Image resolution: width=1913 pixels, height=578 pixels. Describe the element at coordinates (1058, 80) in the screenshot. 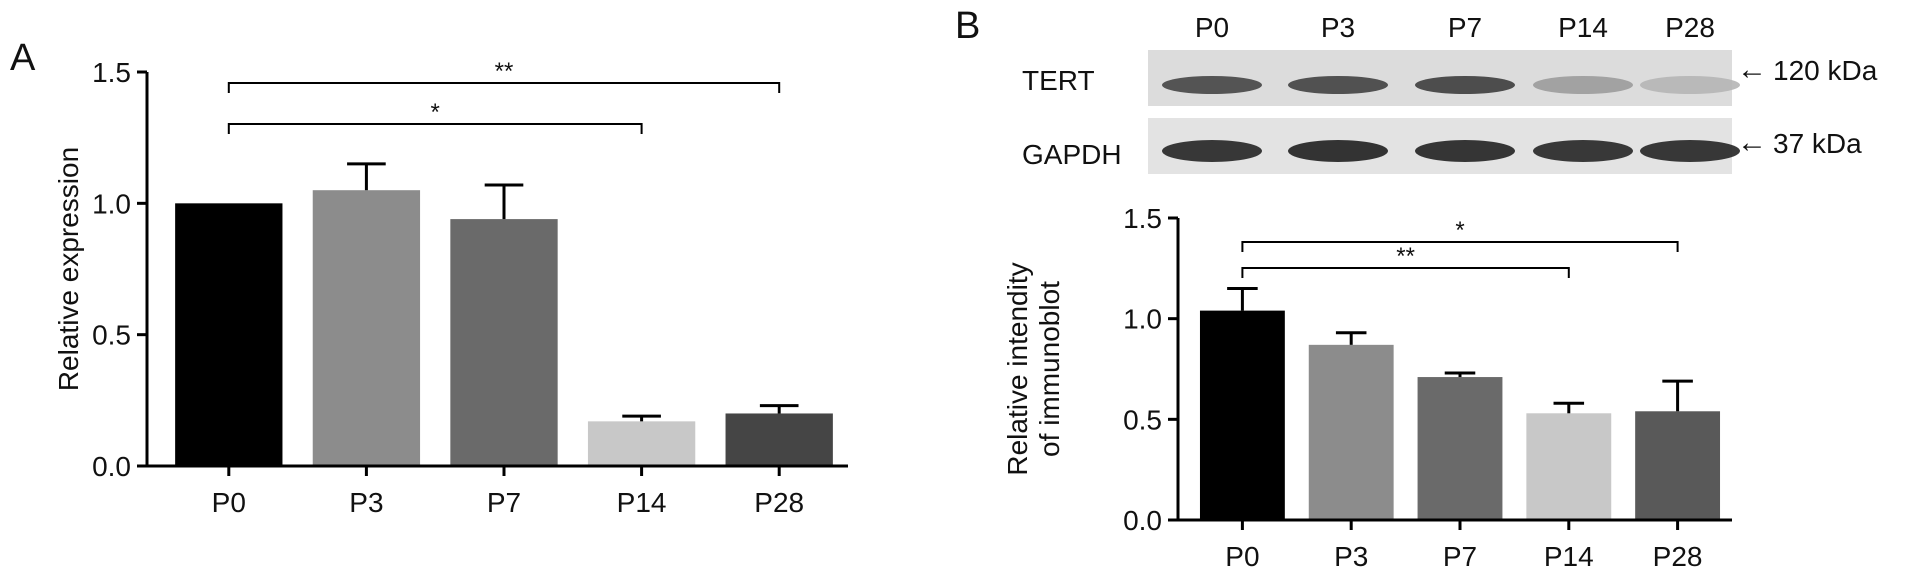

I see `blot-row-label-tert: TERT` at that location.